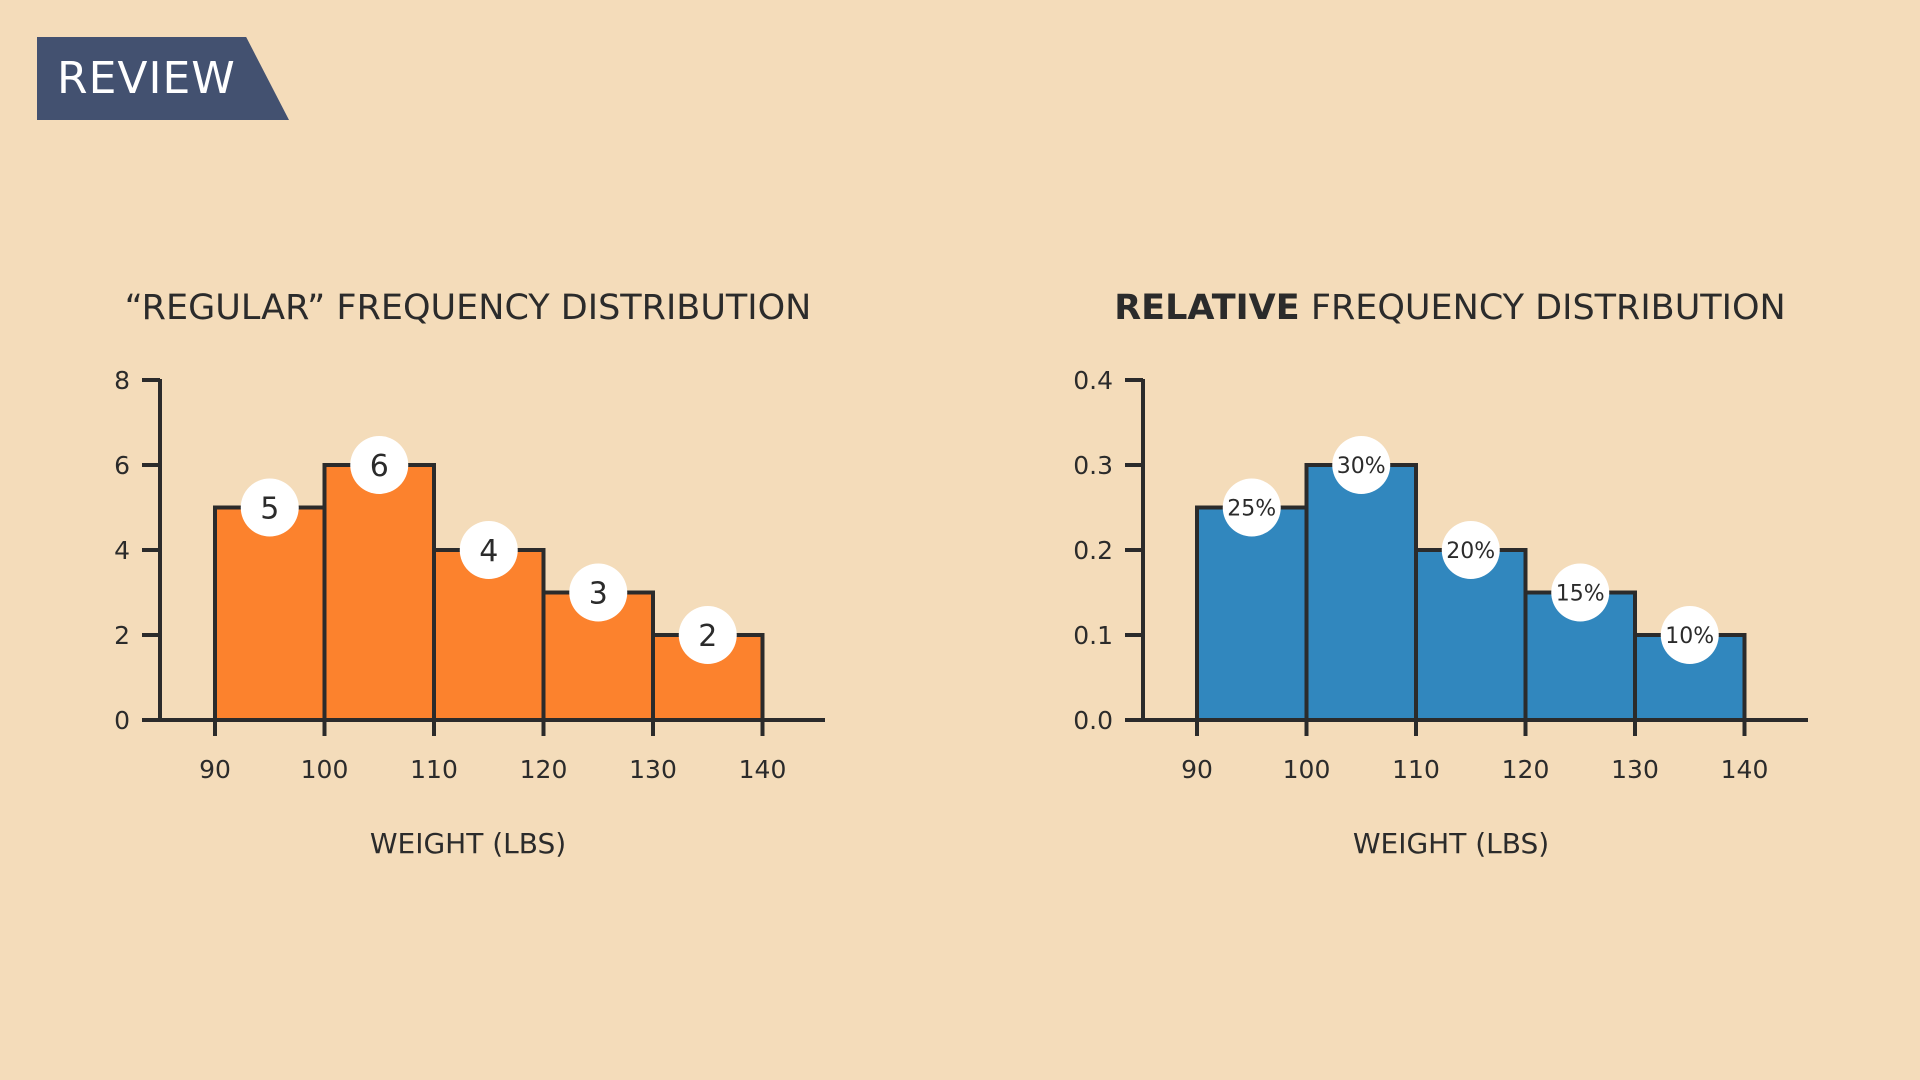 The image size is (1920, 1080). Describe the element at coordinates (1416, 769) in the screenshot. I see `relative-x-tick-label: 110` at that location.